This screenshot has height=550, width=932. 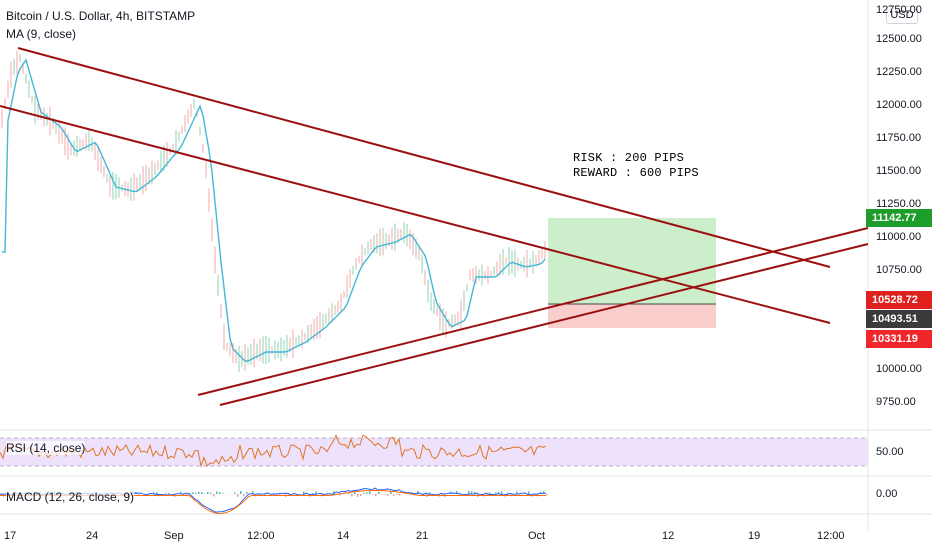 I want to click on ma-indicator-label: MA (9, close), so click(x=41, y=34).